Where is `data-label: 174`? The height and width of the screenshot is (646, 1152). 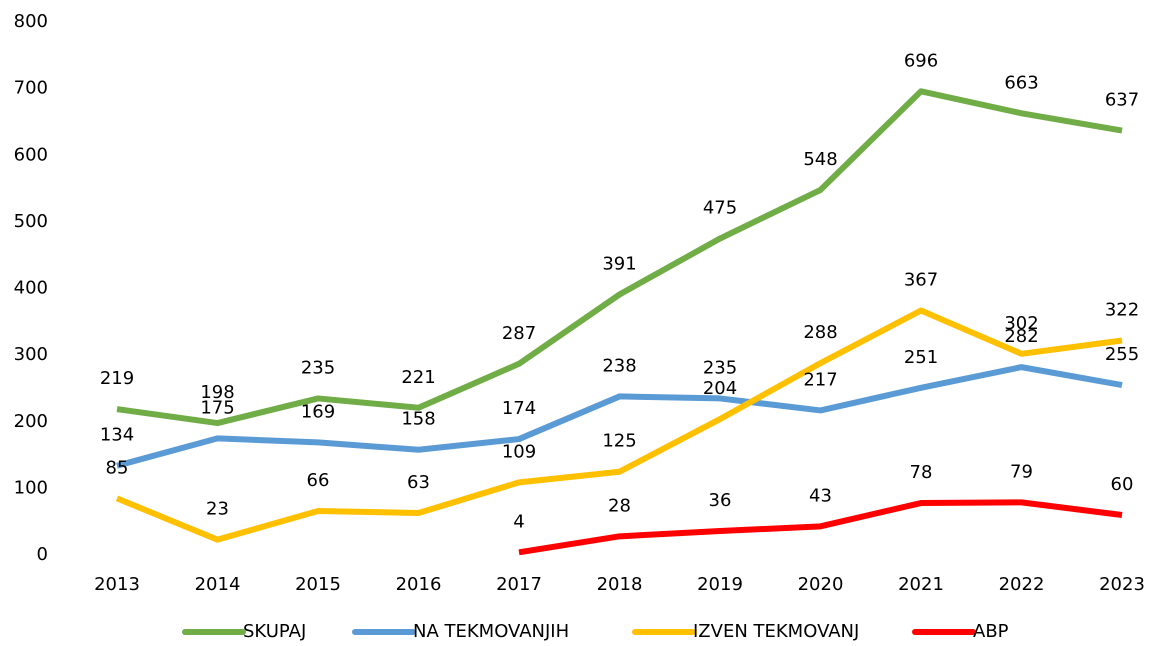
data-label: 174 is located at coordinates (519, 408).